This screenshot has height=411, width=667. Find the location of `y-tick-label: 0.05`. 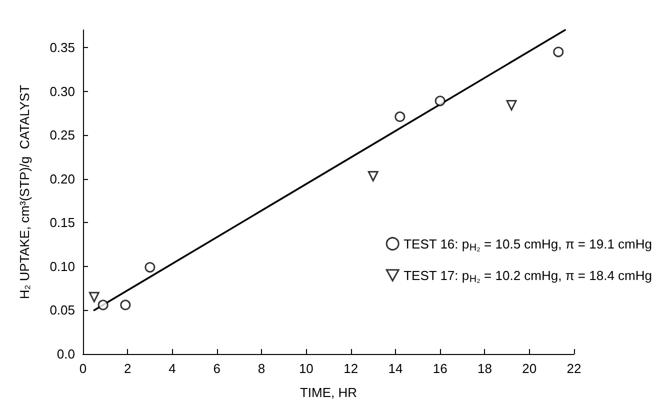

y-tick-label: 0.05 is located at coordinates (62, 310).